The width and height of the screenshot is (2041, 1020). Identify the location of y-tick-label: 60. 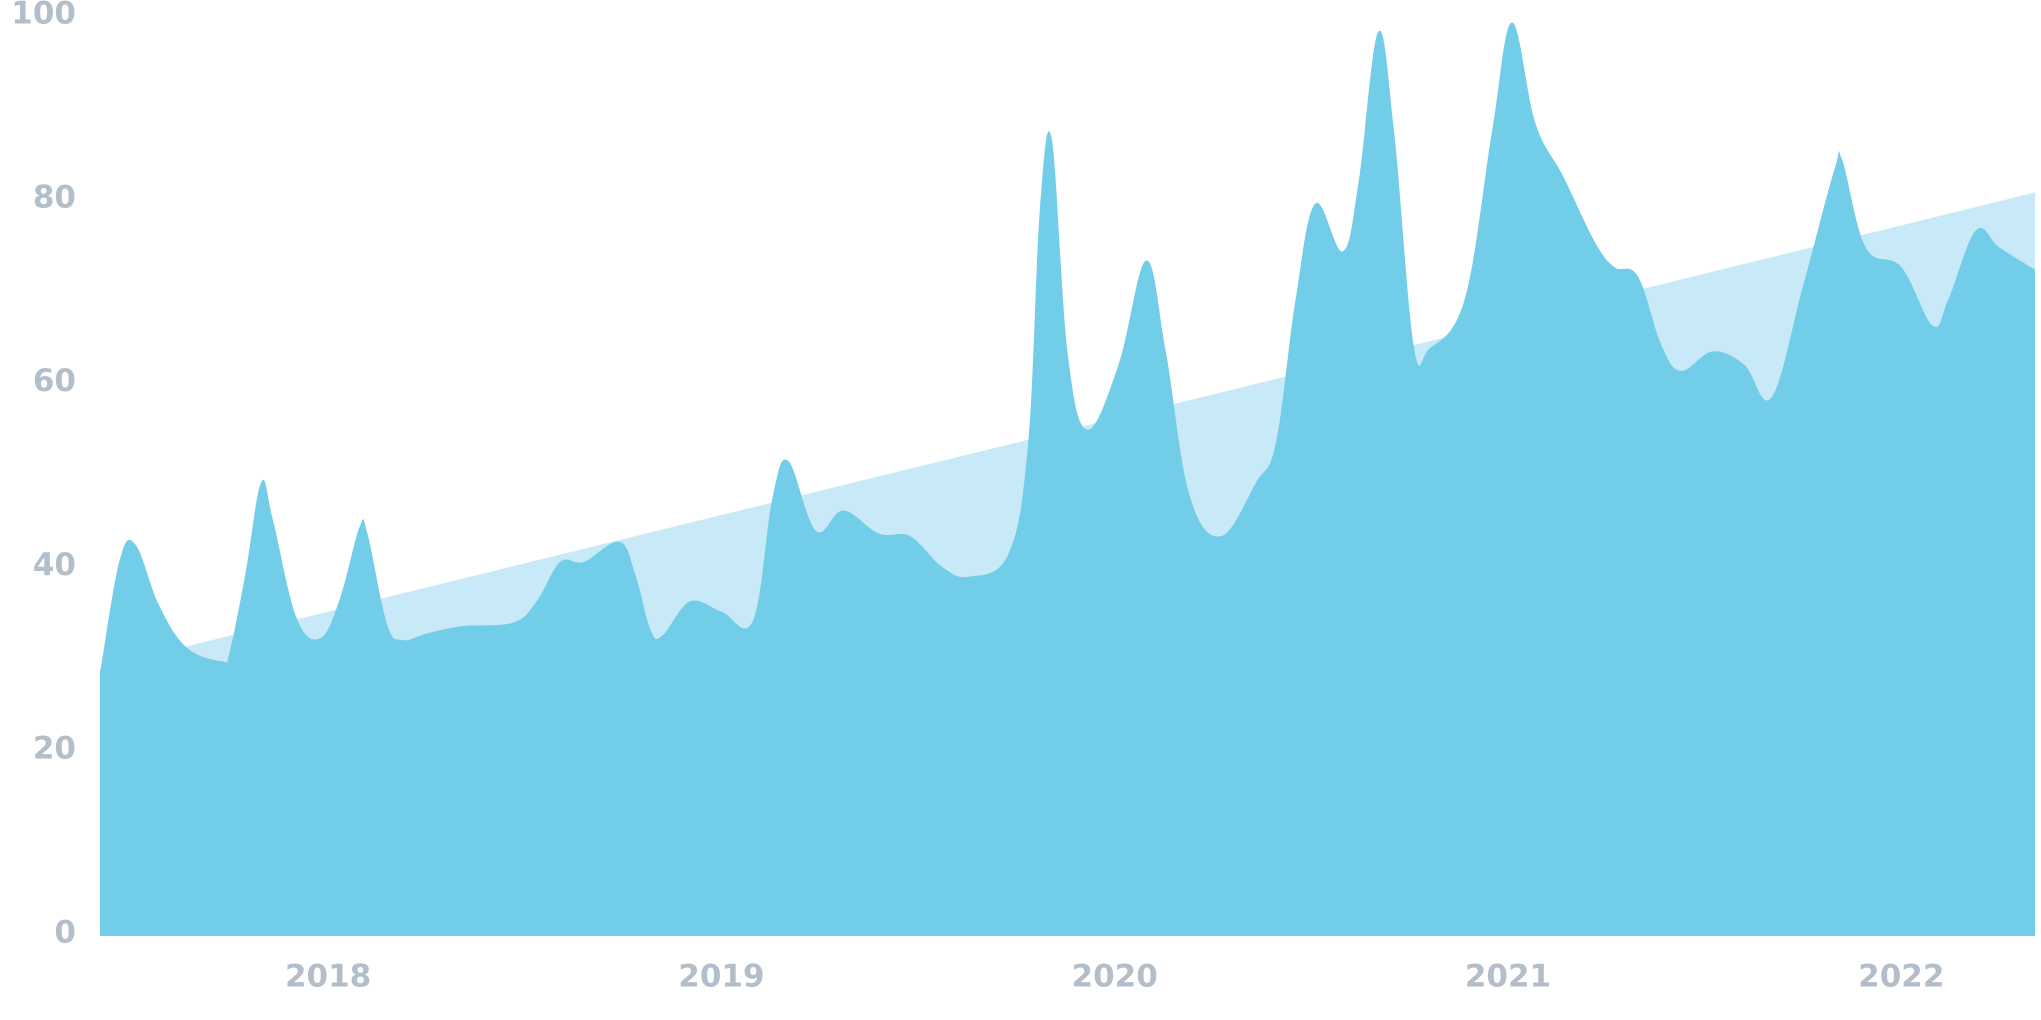
(54, 381).